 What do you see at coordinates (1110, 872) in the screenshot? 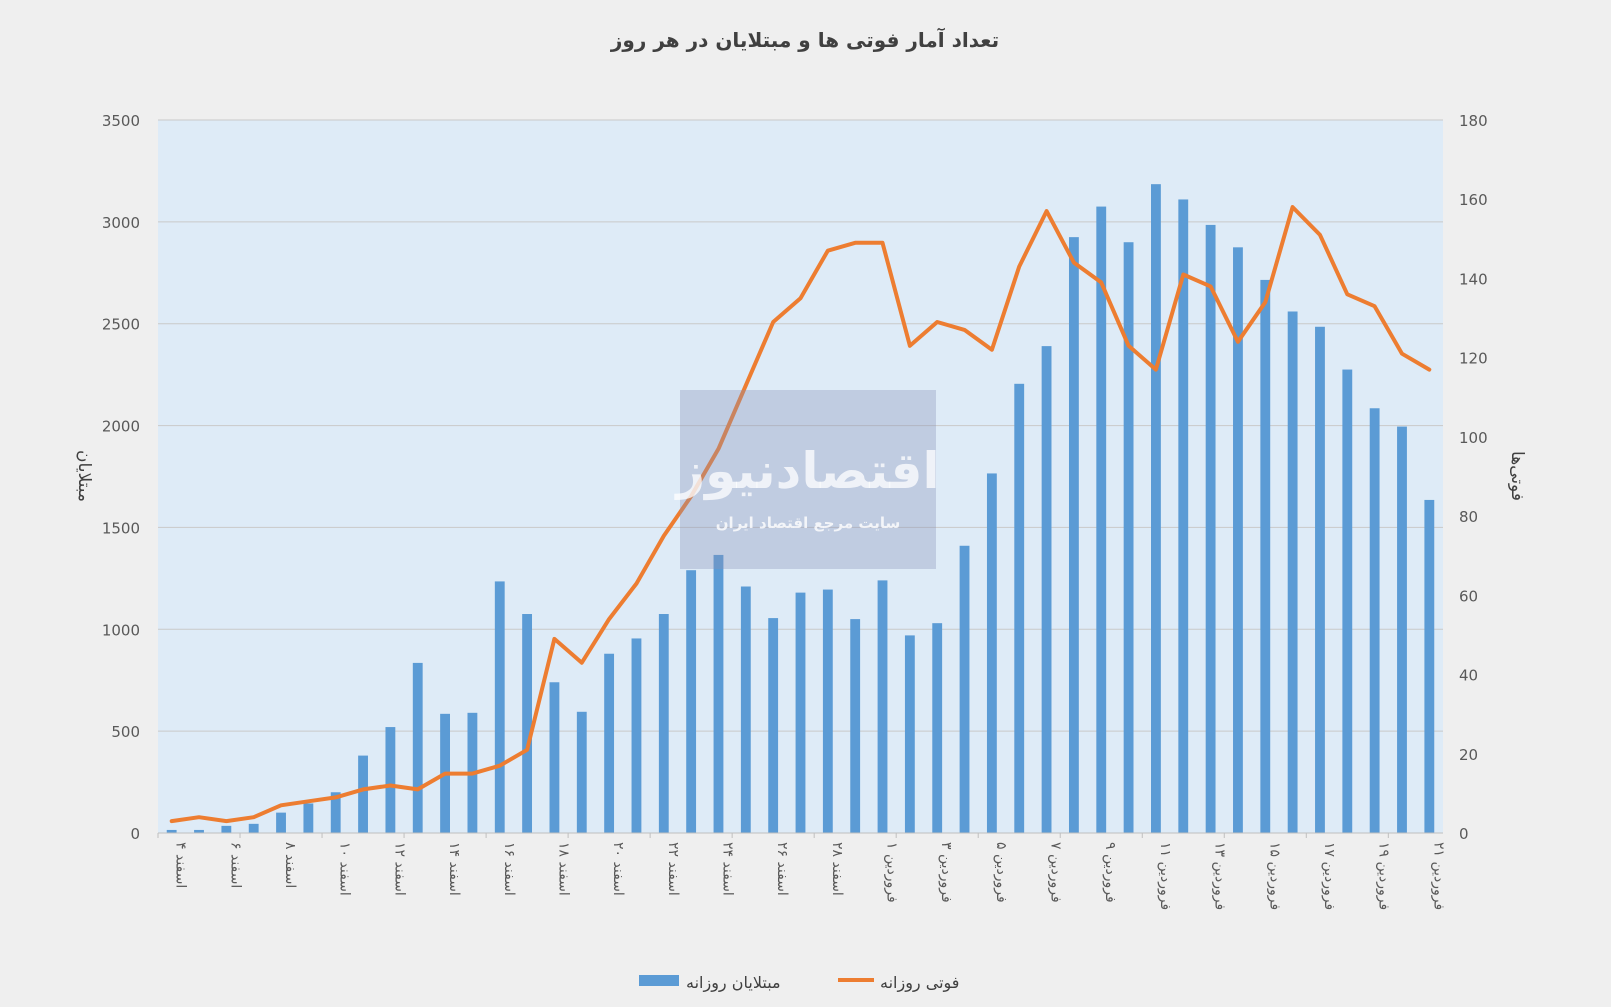
I see `x-tick-label: ۹ فروردین` at bounding box center [1110, 872].